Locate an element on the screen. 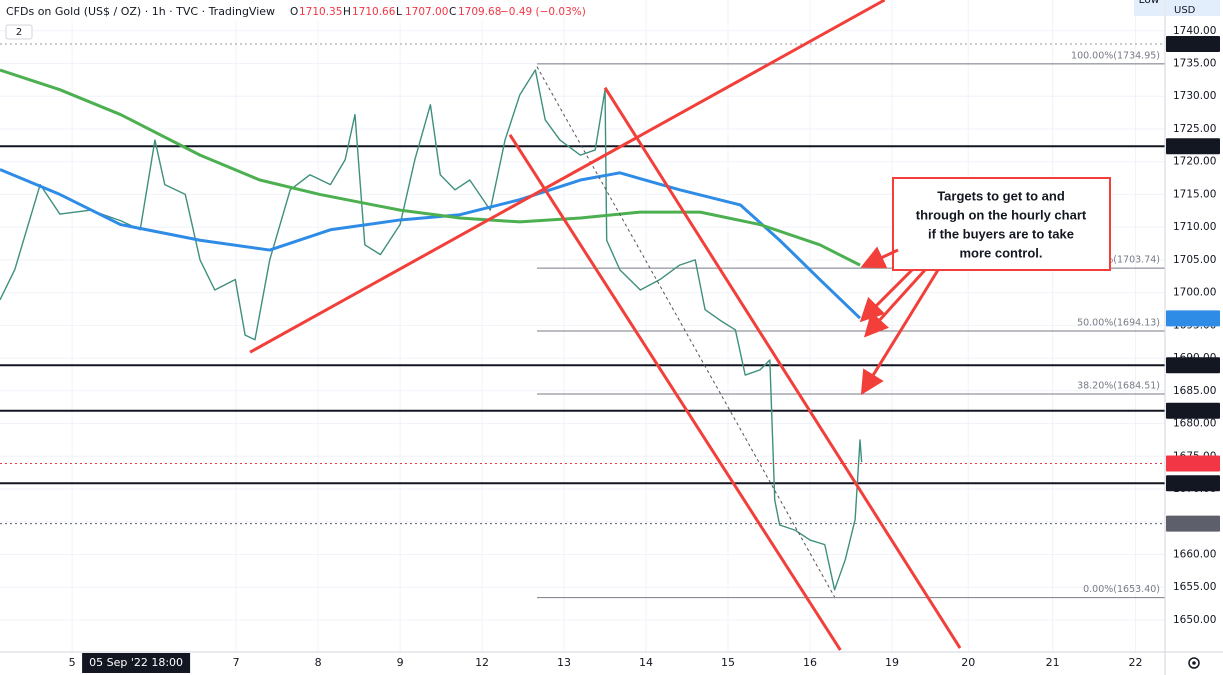 Image resolution: width=1223 pixels, height=675 pixels. x-tick-label: 13 is located at coordinates (564, 662).